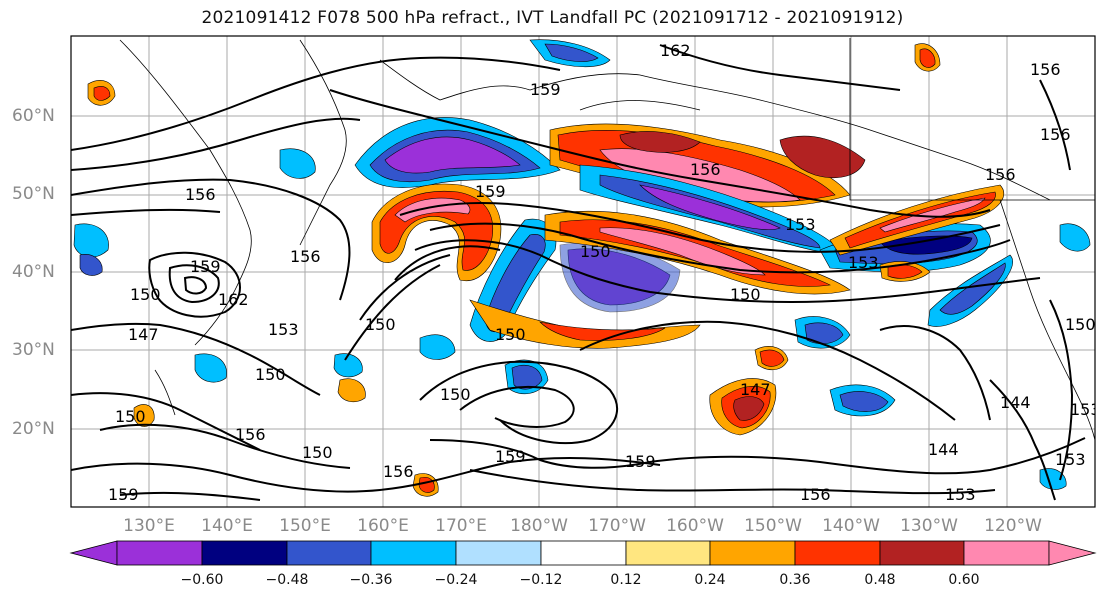 The height and width of the screenshot is (601, 1105). What do you see at coordinates (93, 553) in the screenshot?
I see `colorbar-extend-min` at bounding box center [93, 553].